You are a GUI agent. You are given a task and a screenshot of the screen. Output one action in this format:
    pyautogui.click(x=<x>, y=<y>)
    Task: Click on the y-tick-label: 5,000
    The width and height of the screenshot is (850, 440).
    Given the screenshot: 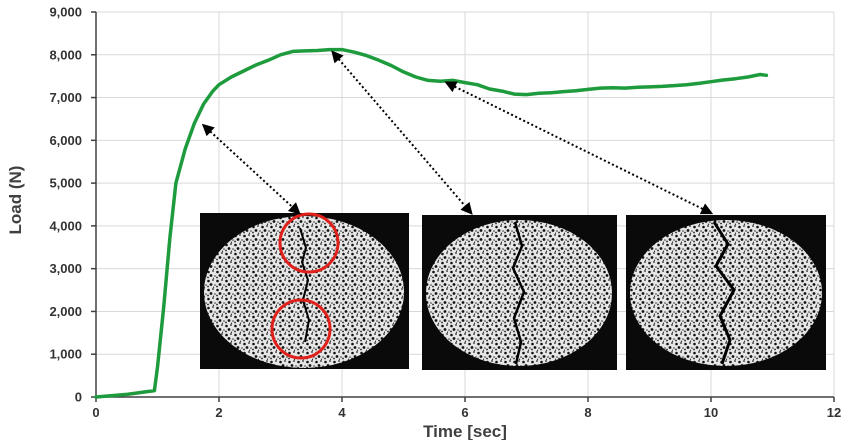 What is the action you would take?
    pyautogui.click(x=65, y=183)
    